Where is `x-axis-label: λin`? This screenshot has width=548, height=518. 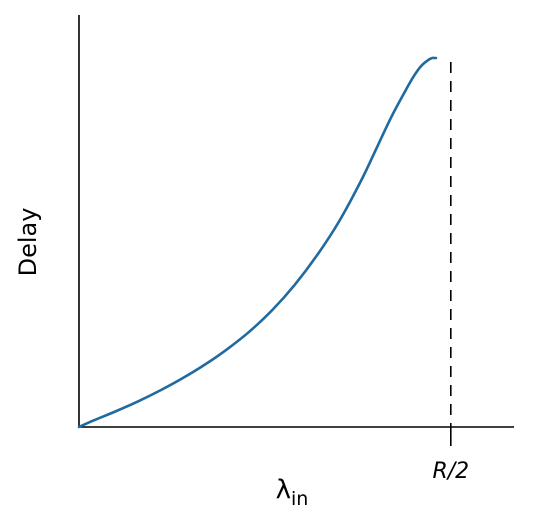
x-axis-label: λin is located at coordinates (292, 492).